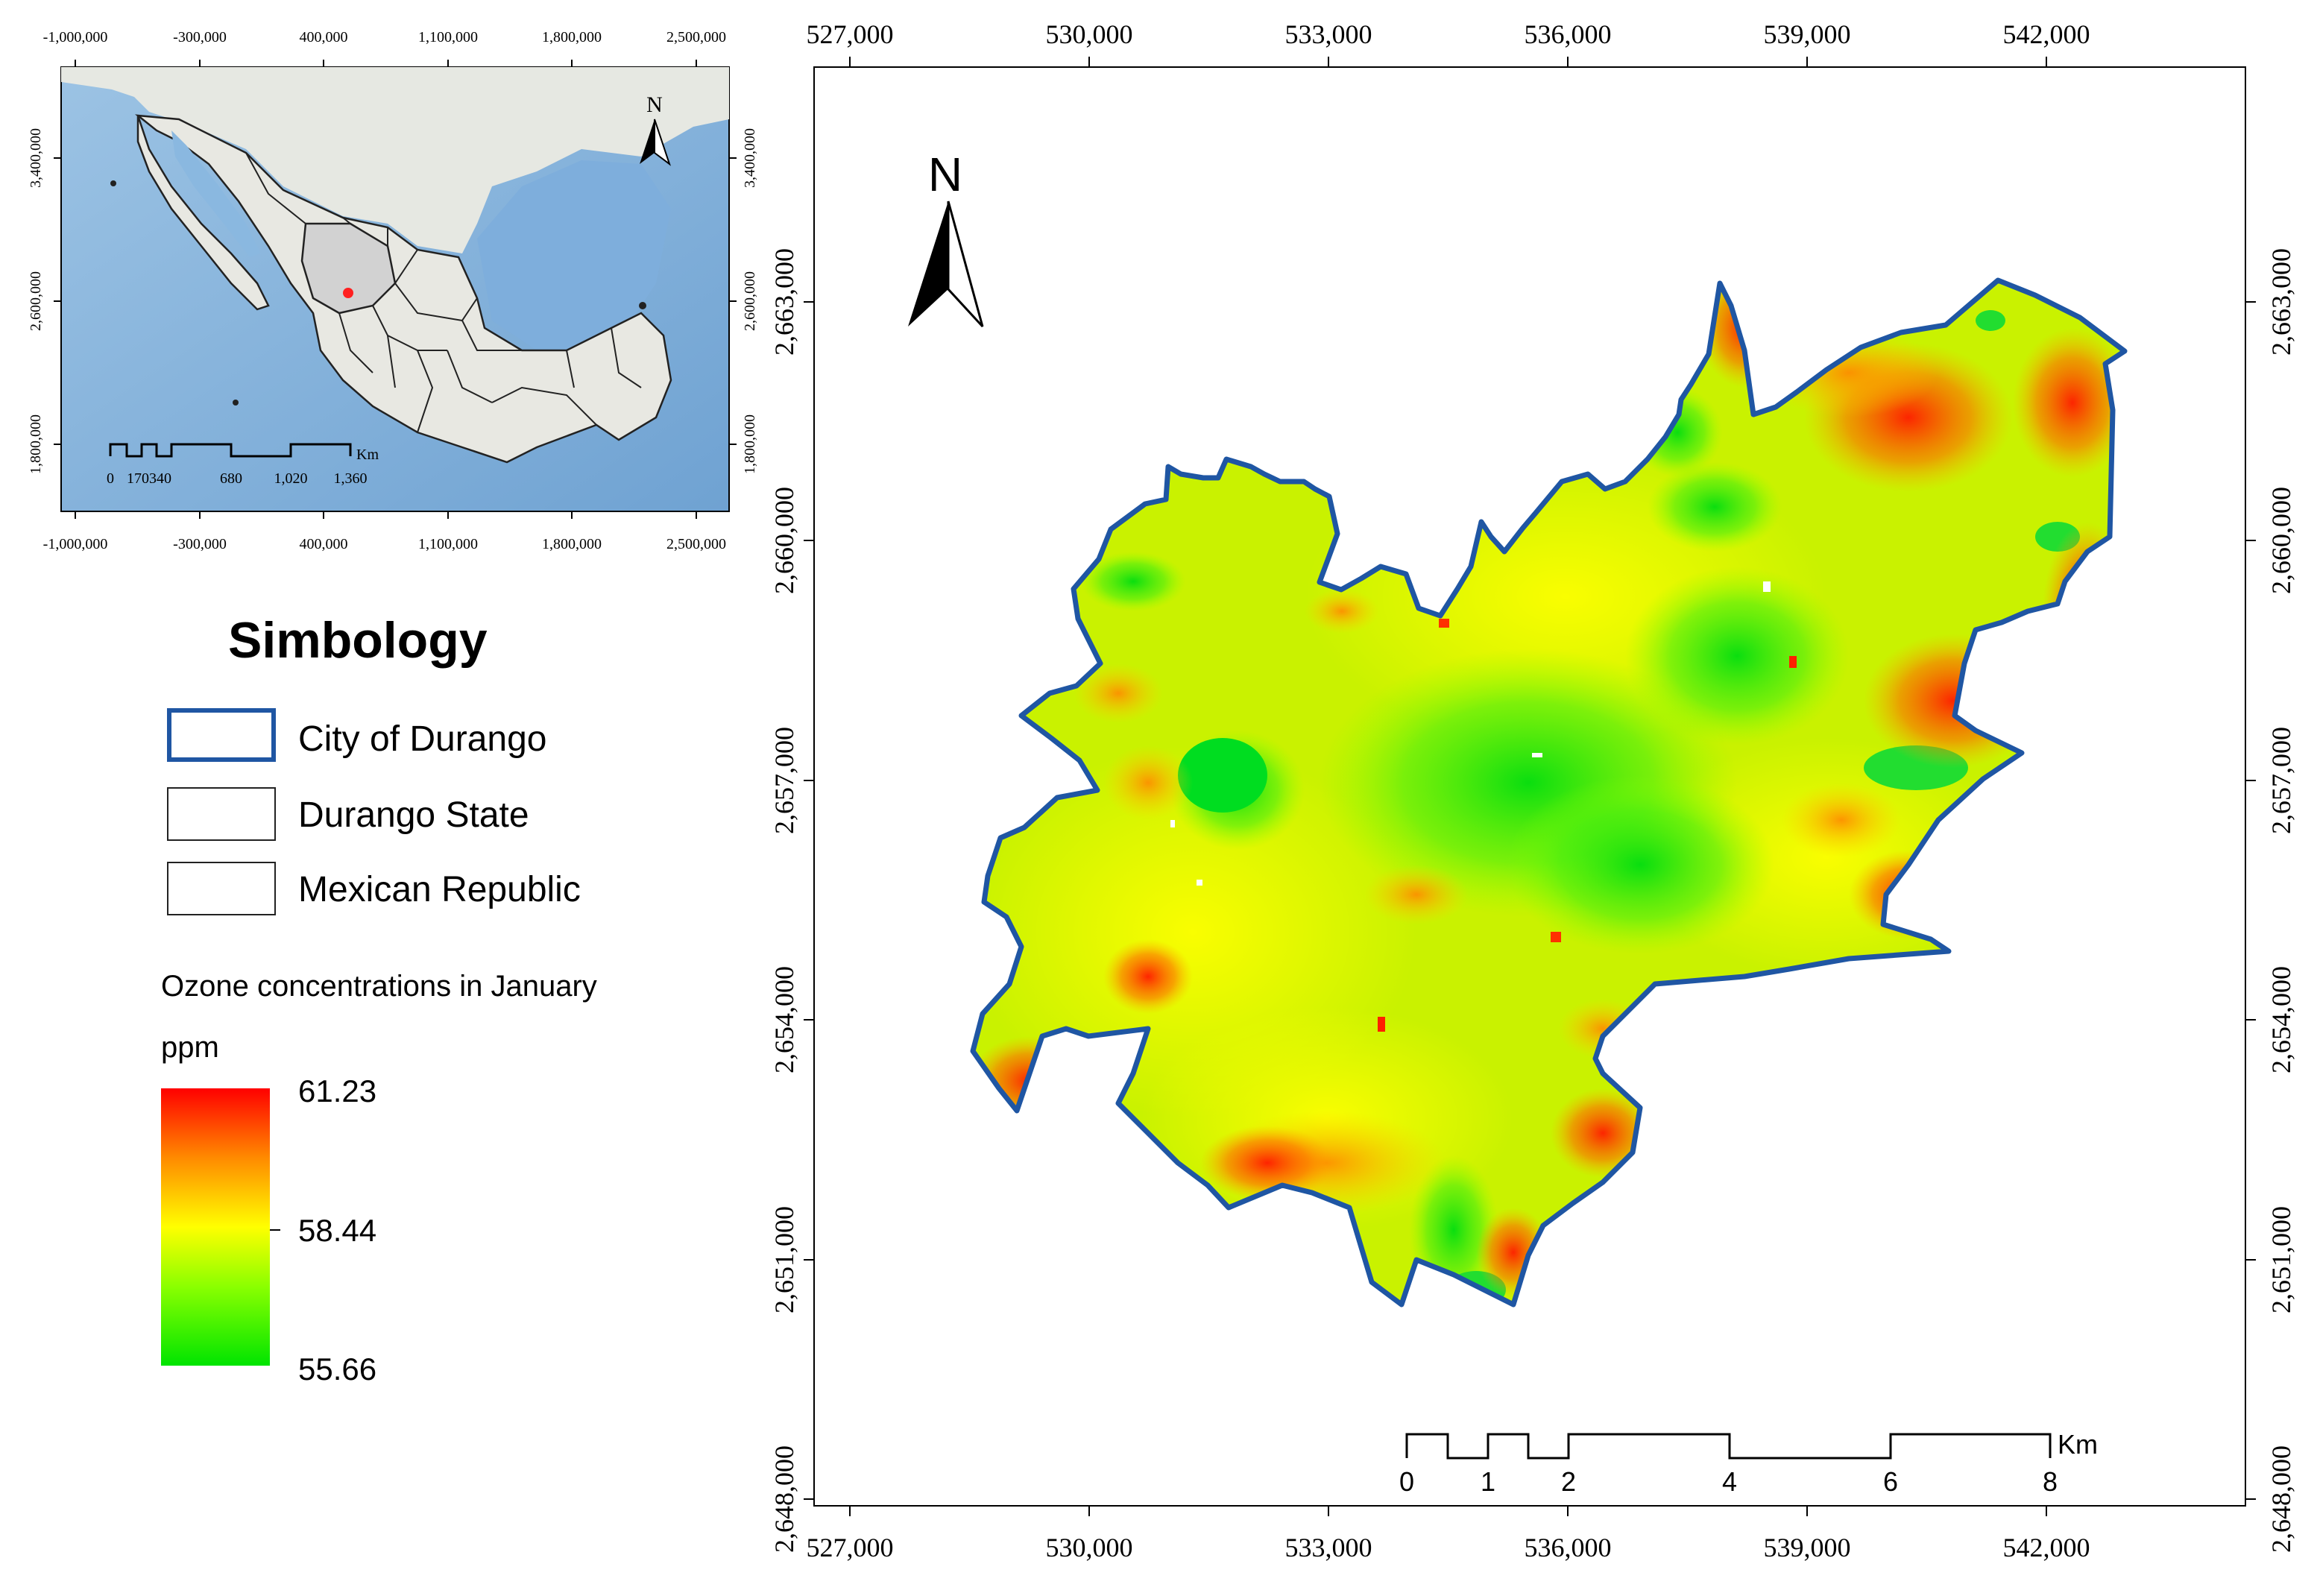  What do you see at coordinates (850, 1547) in the screenshot?
I see `main-x-tick-label-bottom: 527,000` at bounding box center [850, 1547].